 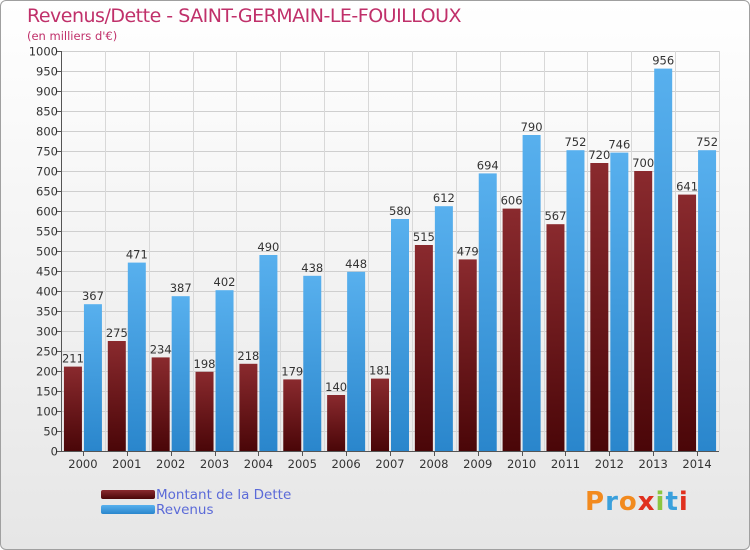 I want to click on x-tick-label: 2013, so click(x=653, y=464).